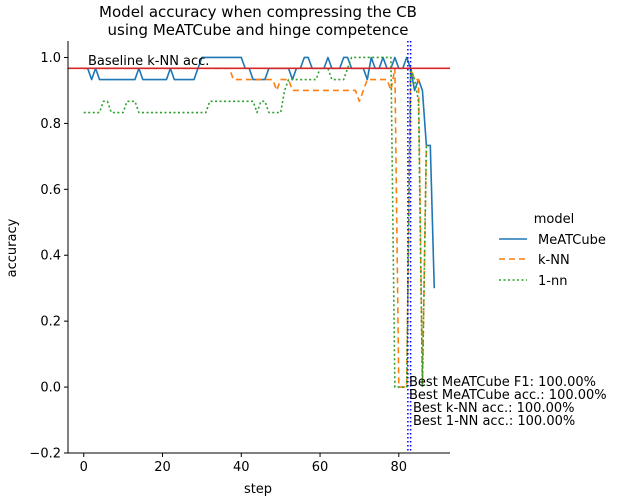 The height and width of the screenshot is (500, 622). Describe the element at coordinates (552, 281) in the screenshot. I see `legend-label-1nn: 1-nn` at that location.